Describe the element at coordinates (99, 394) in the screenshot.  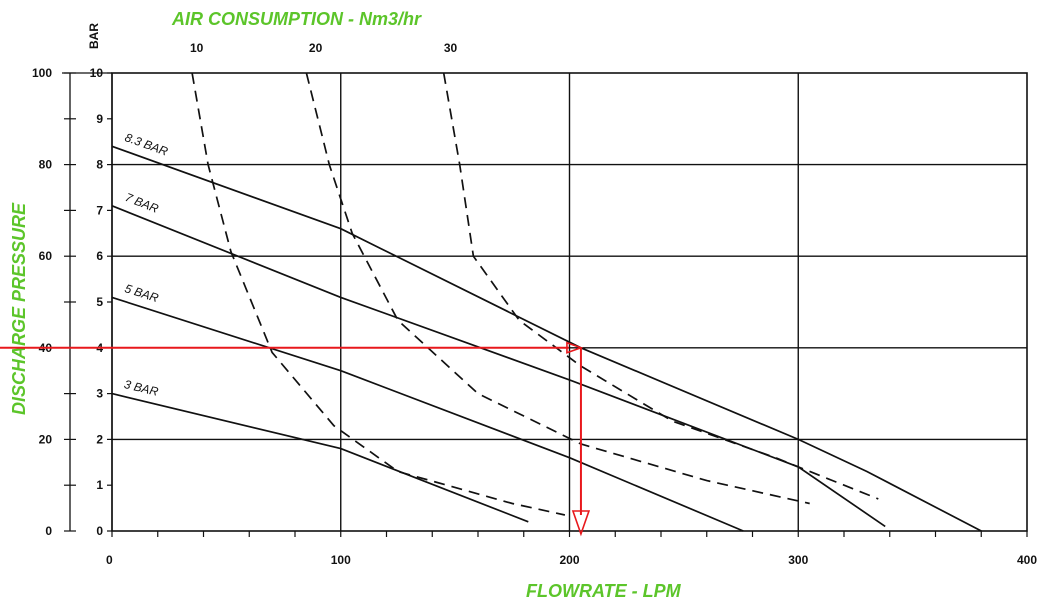
I see `bar-tick-label: 3` at that location.